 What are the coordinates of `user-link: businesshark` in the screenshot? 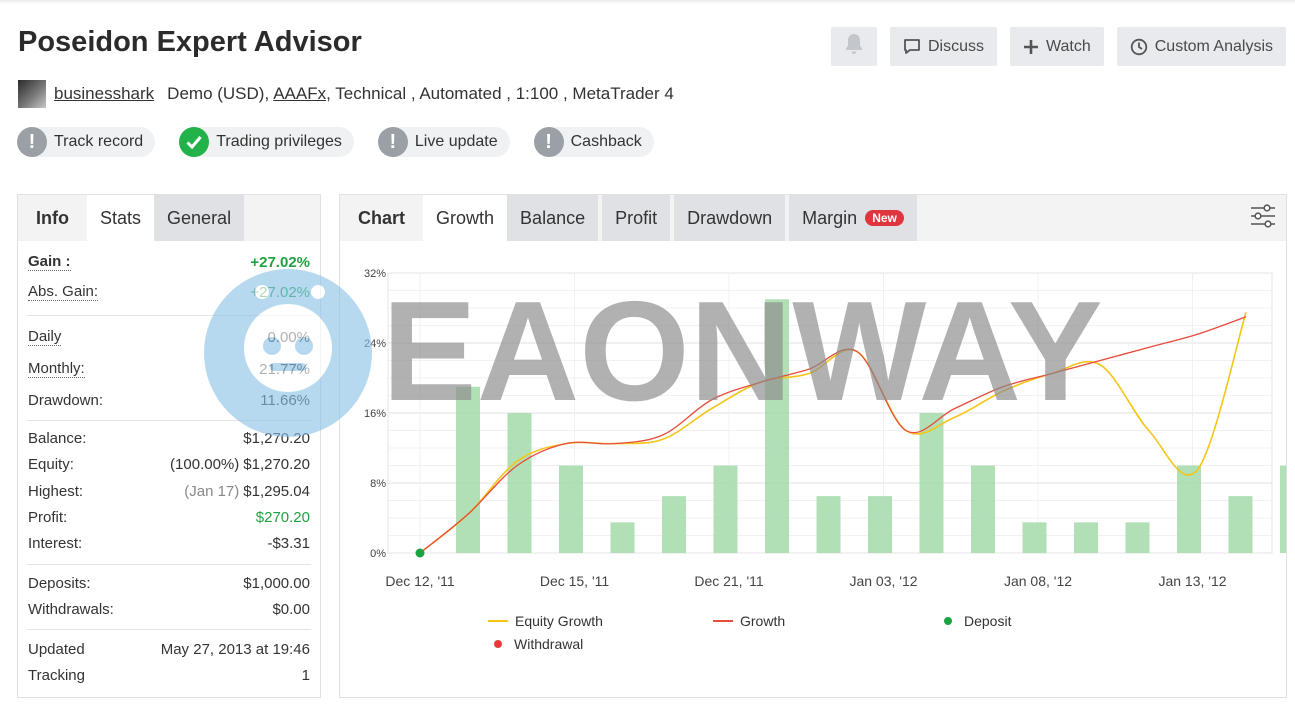 It's located at (104, 93).